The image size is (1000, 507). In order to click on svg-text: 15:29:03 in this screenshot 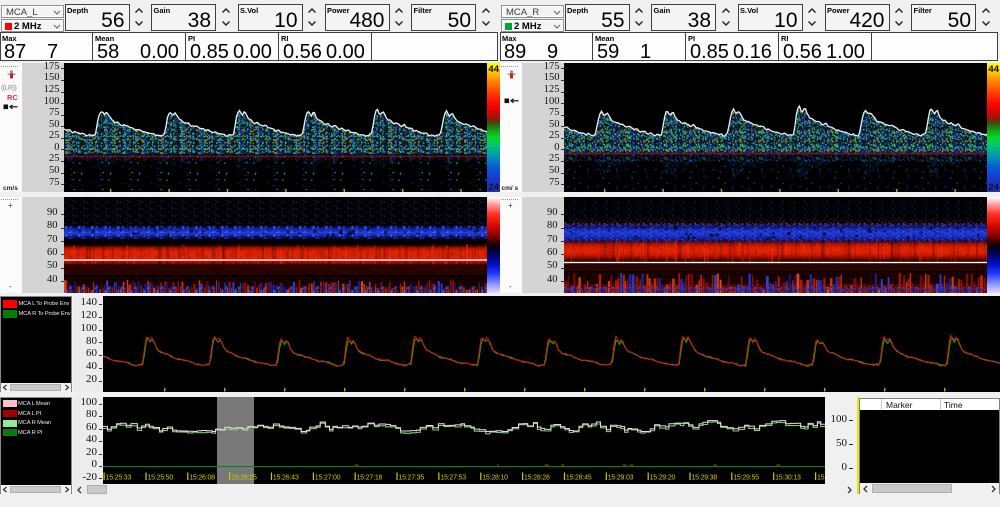, I will do `click(621, 478)`.